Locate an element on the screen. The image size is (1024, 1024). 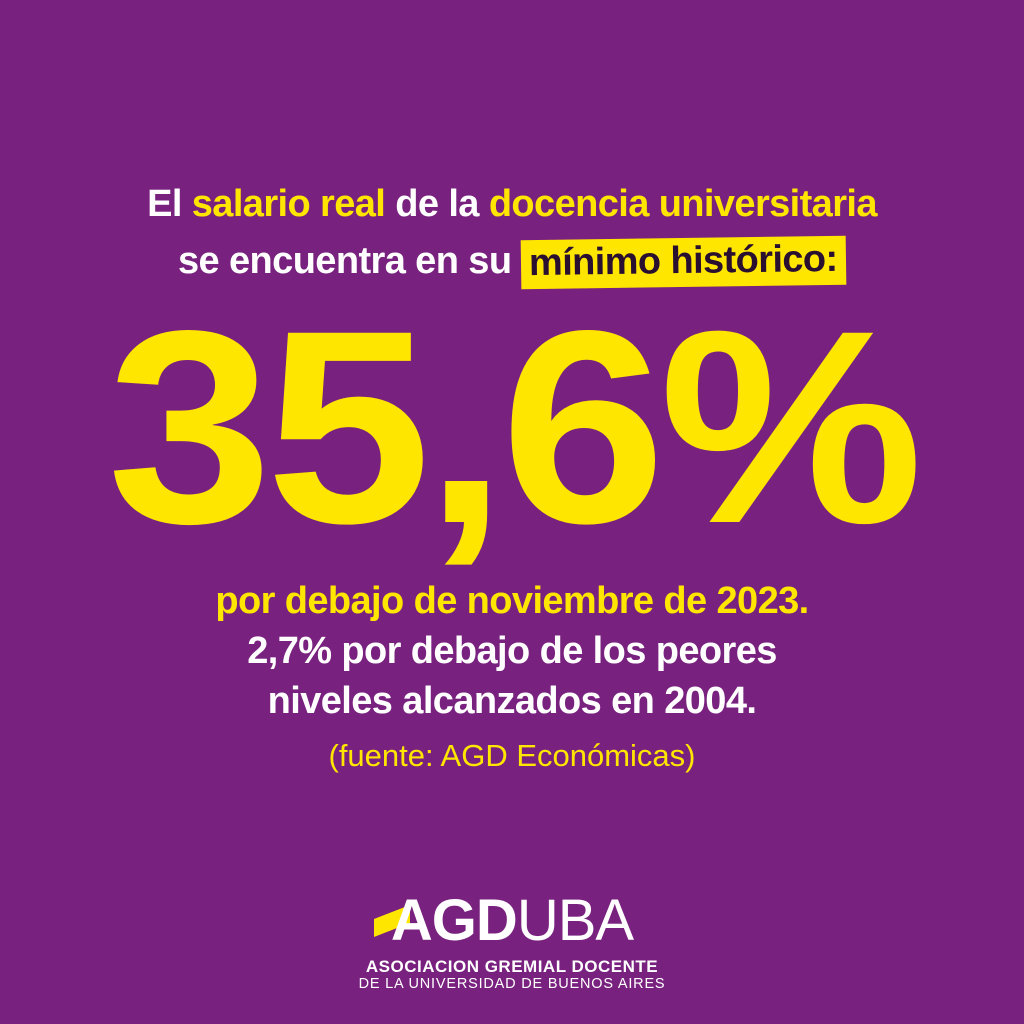
logo-subtitle: DE LA UNIVERSIDAD DE BUENOS AIRES is located at coordinates (512, 984).